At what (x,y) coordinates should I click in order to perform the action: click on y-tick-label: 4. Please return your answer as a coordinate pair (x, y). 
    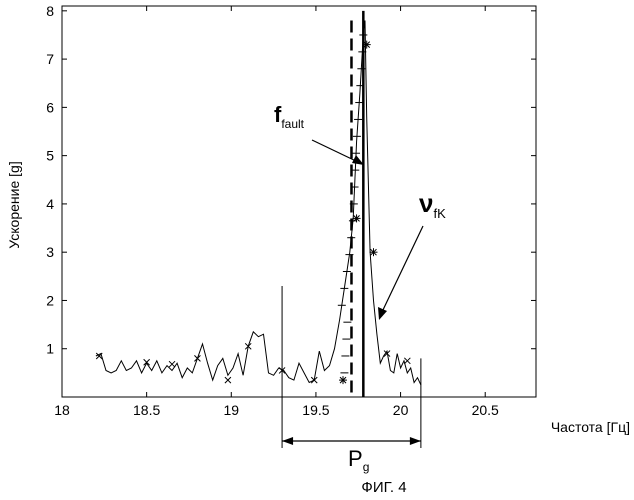
    Looking at the image, I should click on (50, 204).